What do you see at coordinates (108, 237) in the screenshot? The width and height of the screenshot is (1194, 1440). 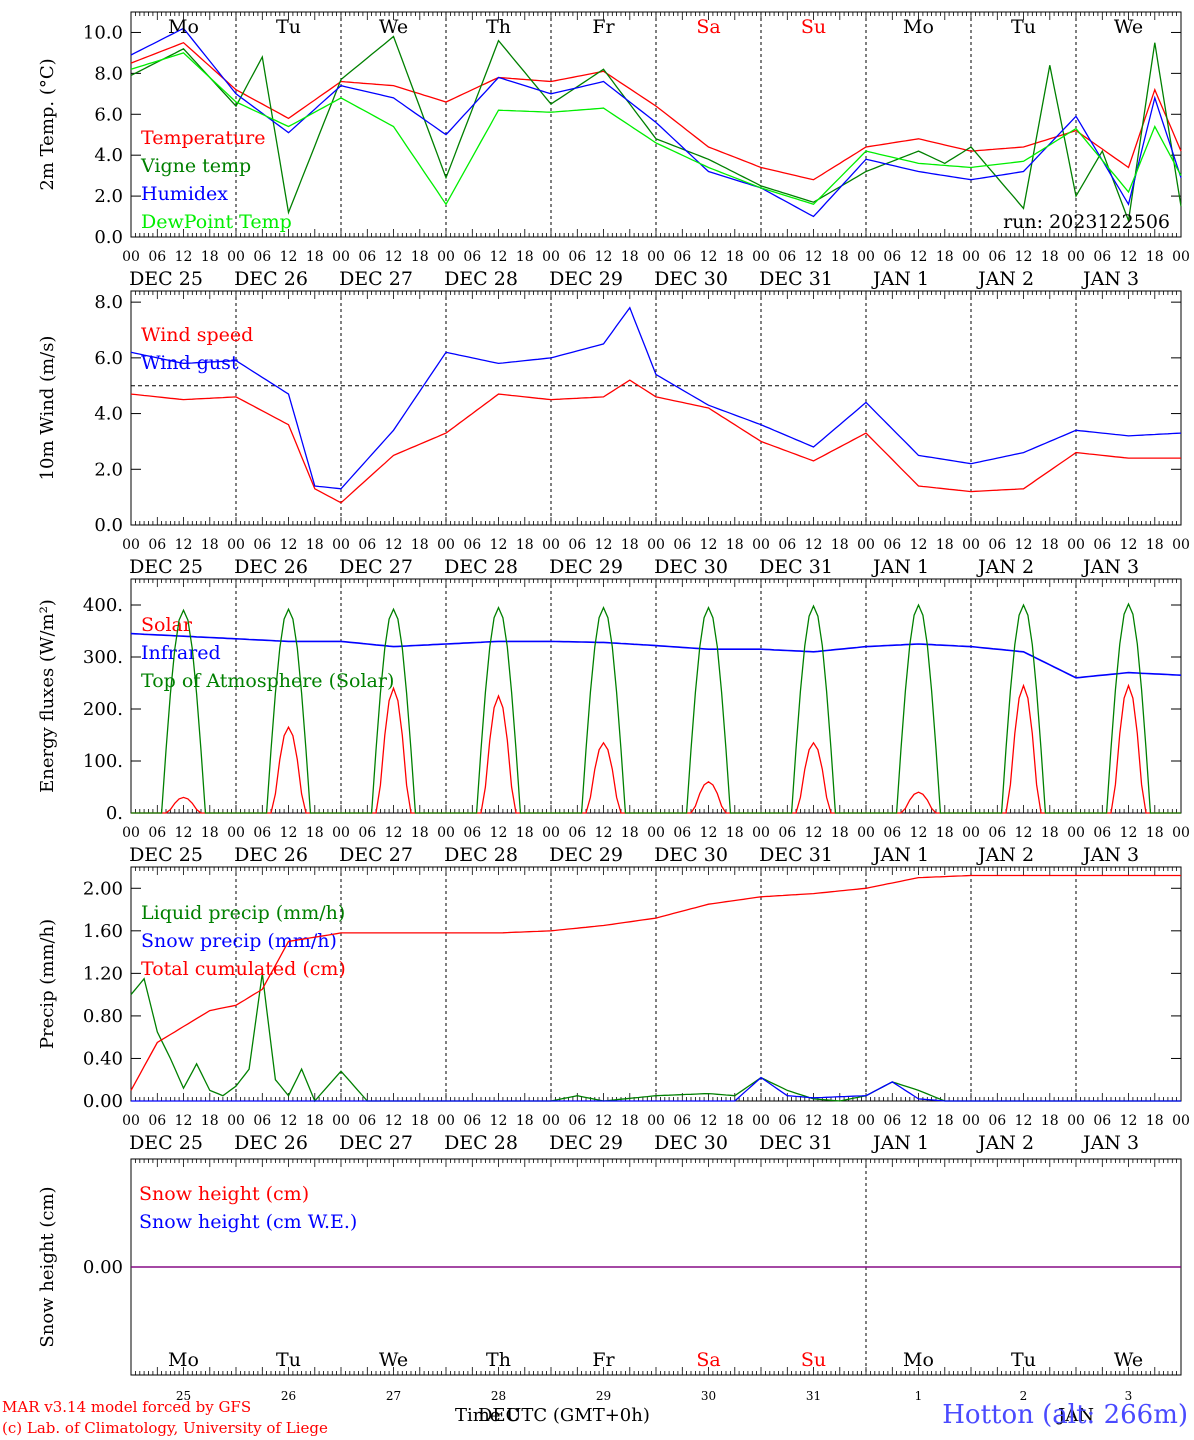 I see `y-tick-label: 0.0` at bounding box center [108, 237].